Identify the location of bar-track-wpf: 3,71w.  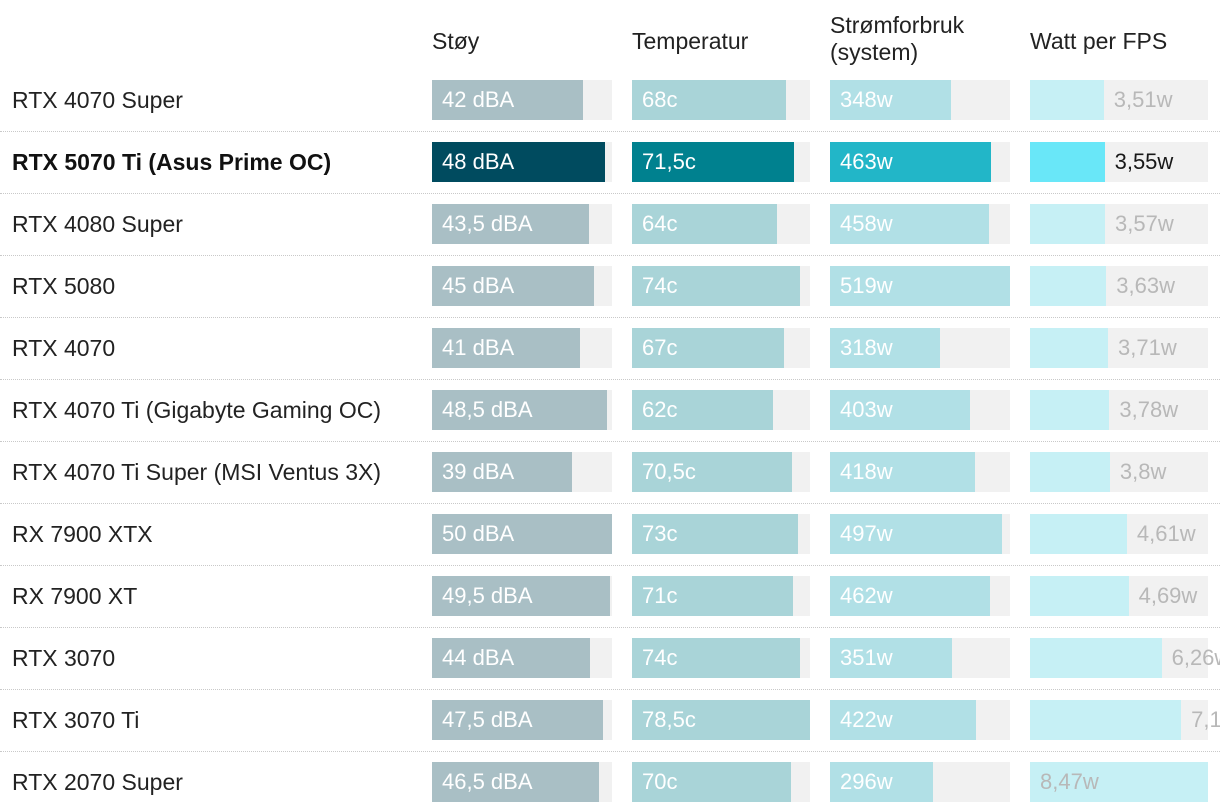
(1119, 348).